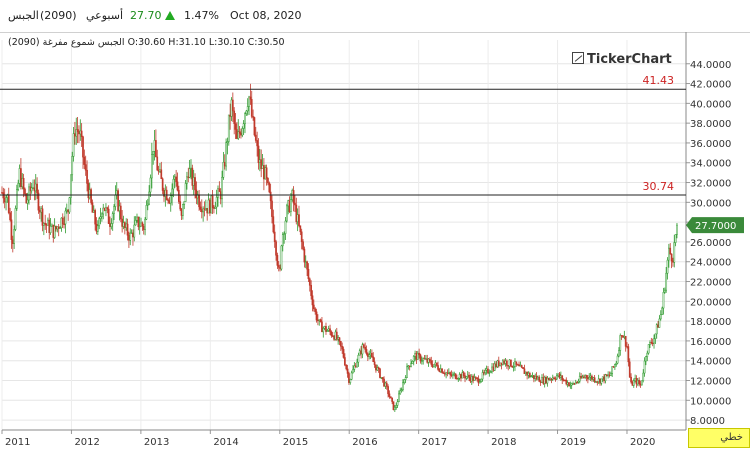 This screenshot has height=451, width=750. What do you see at coordinates (266, 15) in the screenshot?
I see `quote-date: Oct 08, 2020` at bounding box center [266, 15].